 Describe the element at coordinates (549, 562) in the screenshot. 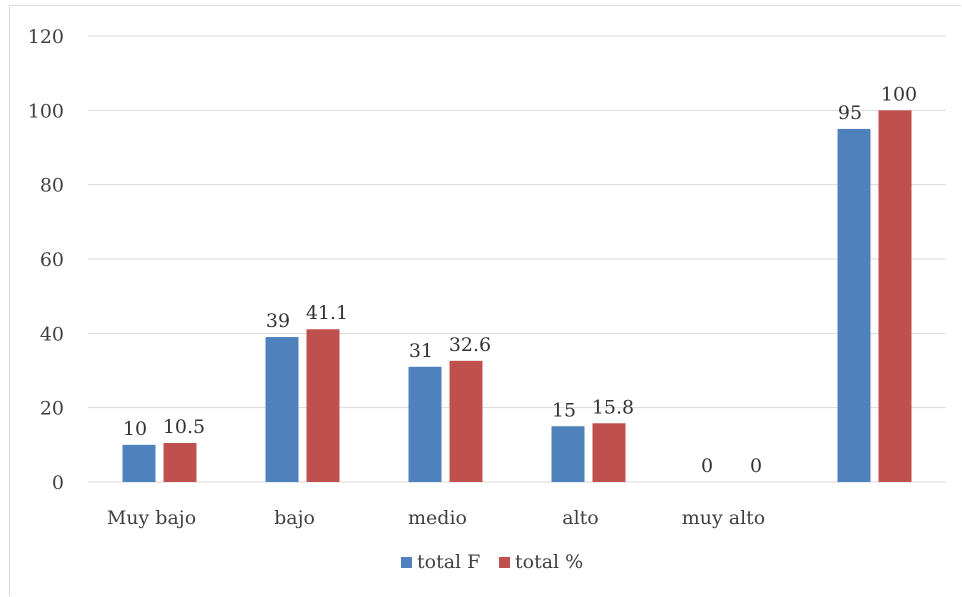

I see `legend-label: total %` at that location.